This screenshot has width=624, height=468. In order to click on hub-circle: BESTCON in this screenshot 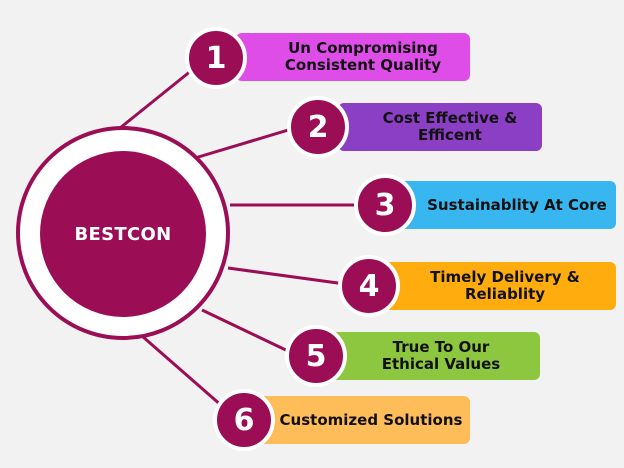, I will do `click(123, 234)`.